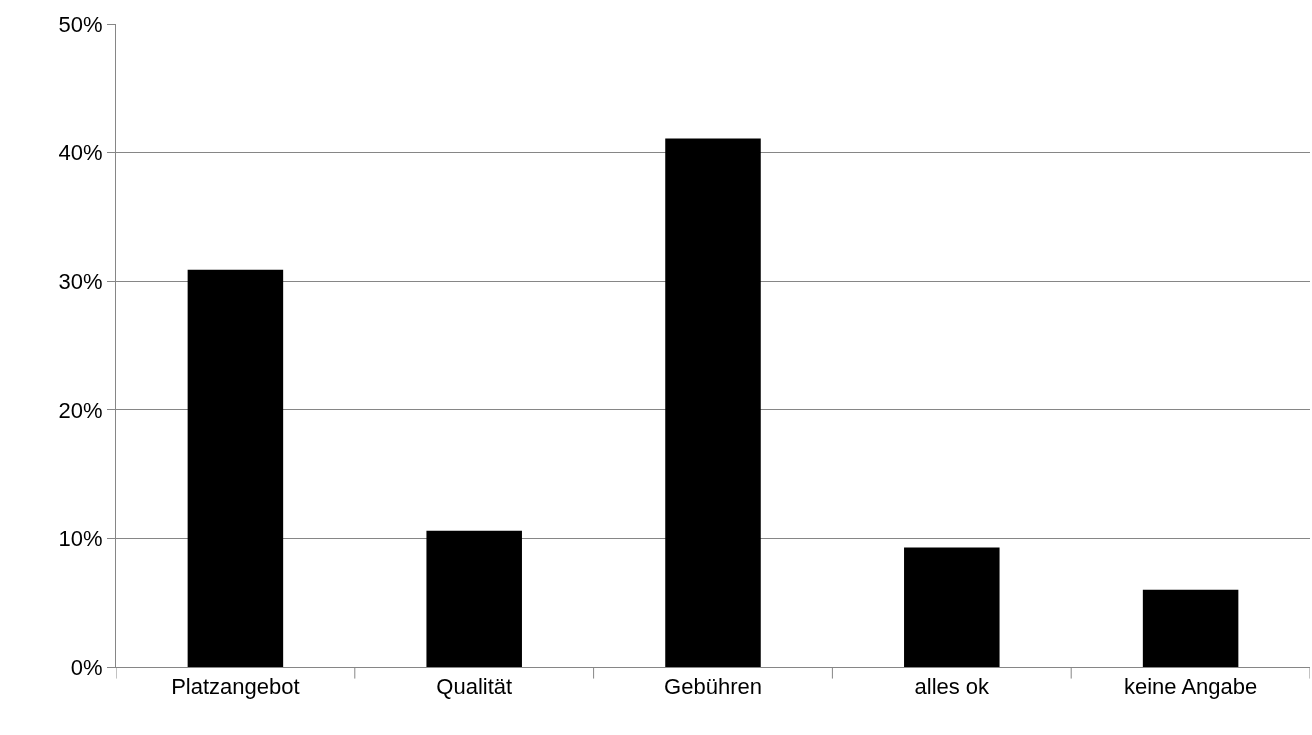 This screenshot has width=1312, height=735. I want to click on x-tick-label: Gebühren, so click(713, 687).